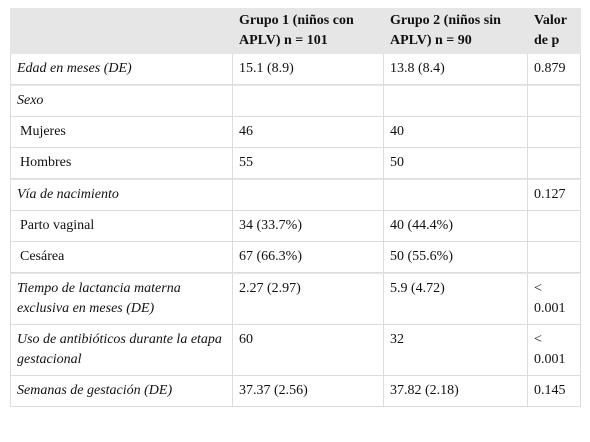 Image resolution: width=590 pixels, height=442 pixels. Describe the element at coordinates (308, 226) in the screenshot. I see `value-cell: 34 (33.7%)` at that location.